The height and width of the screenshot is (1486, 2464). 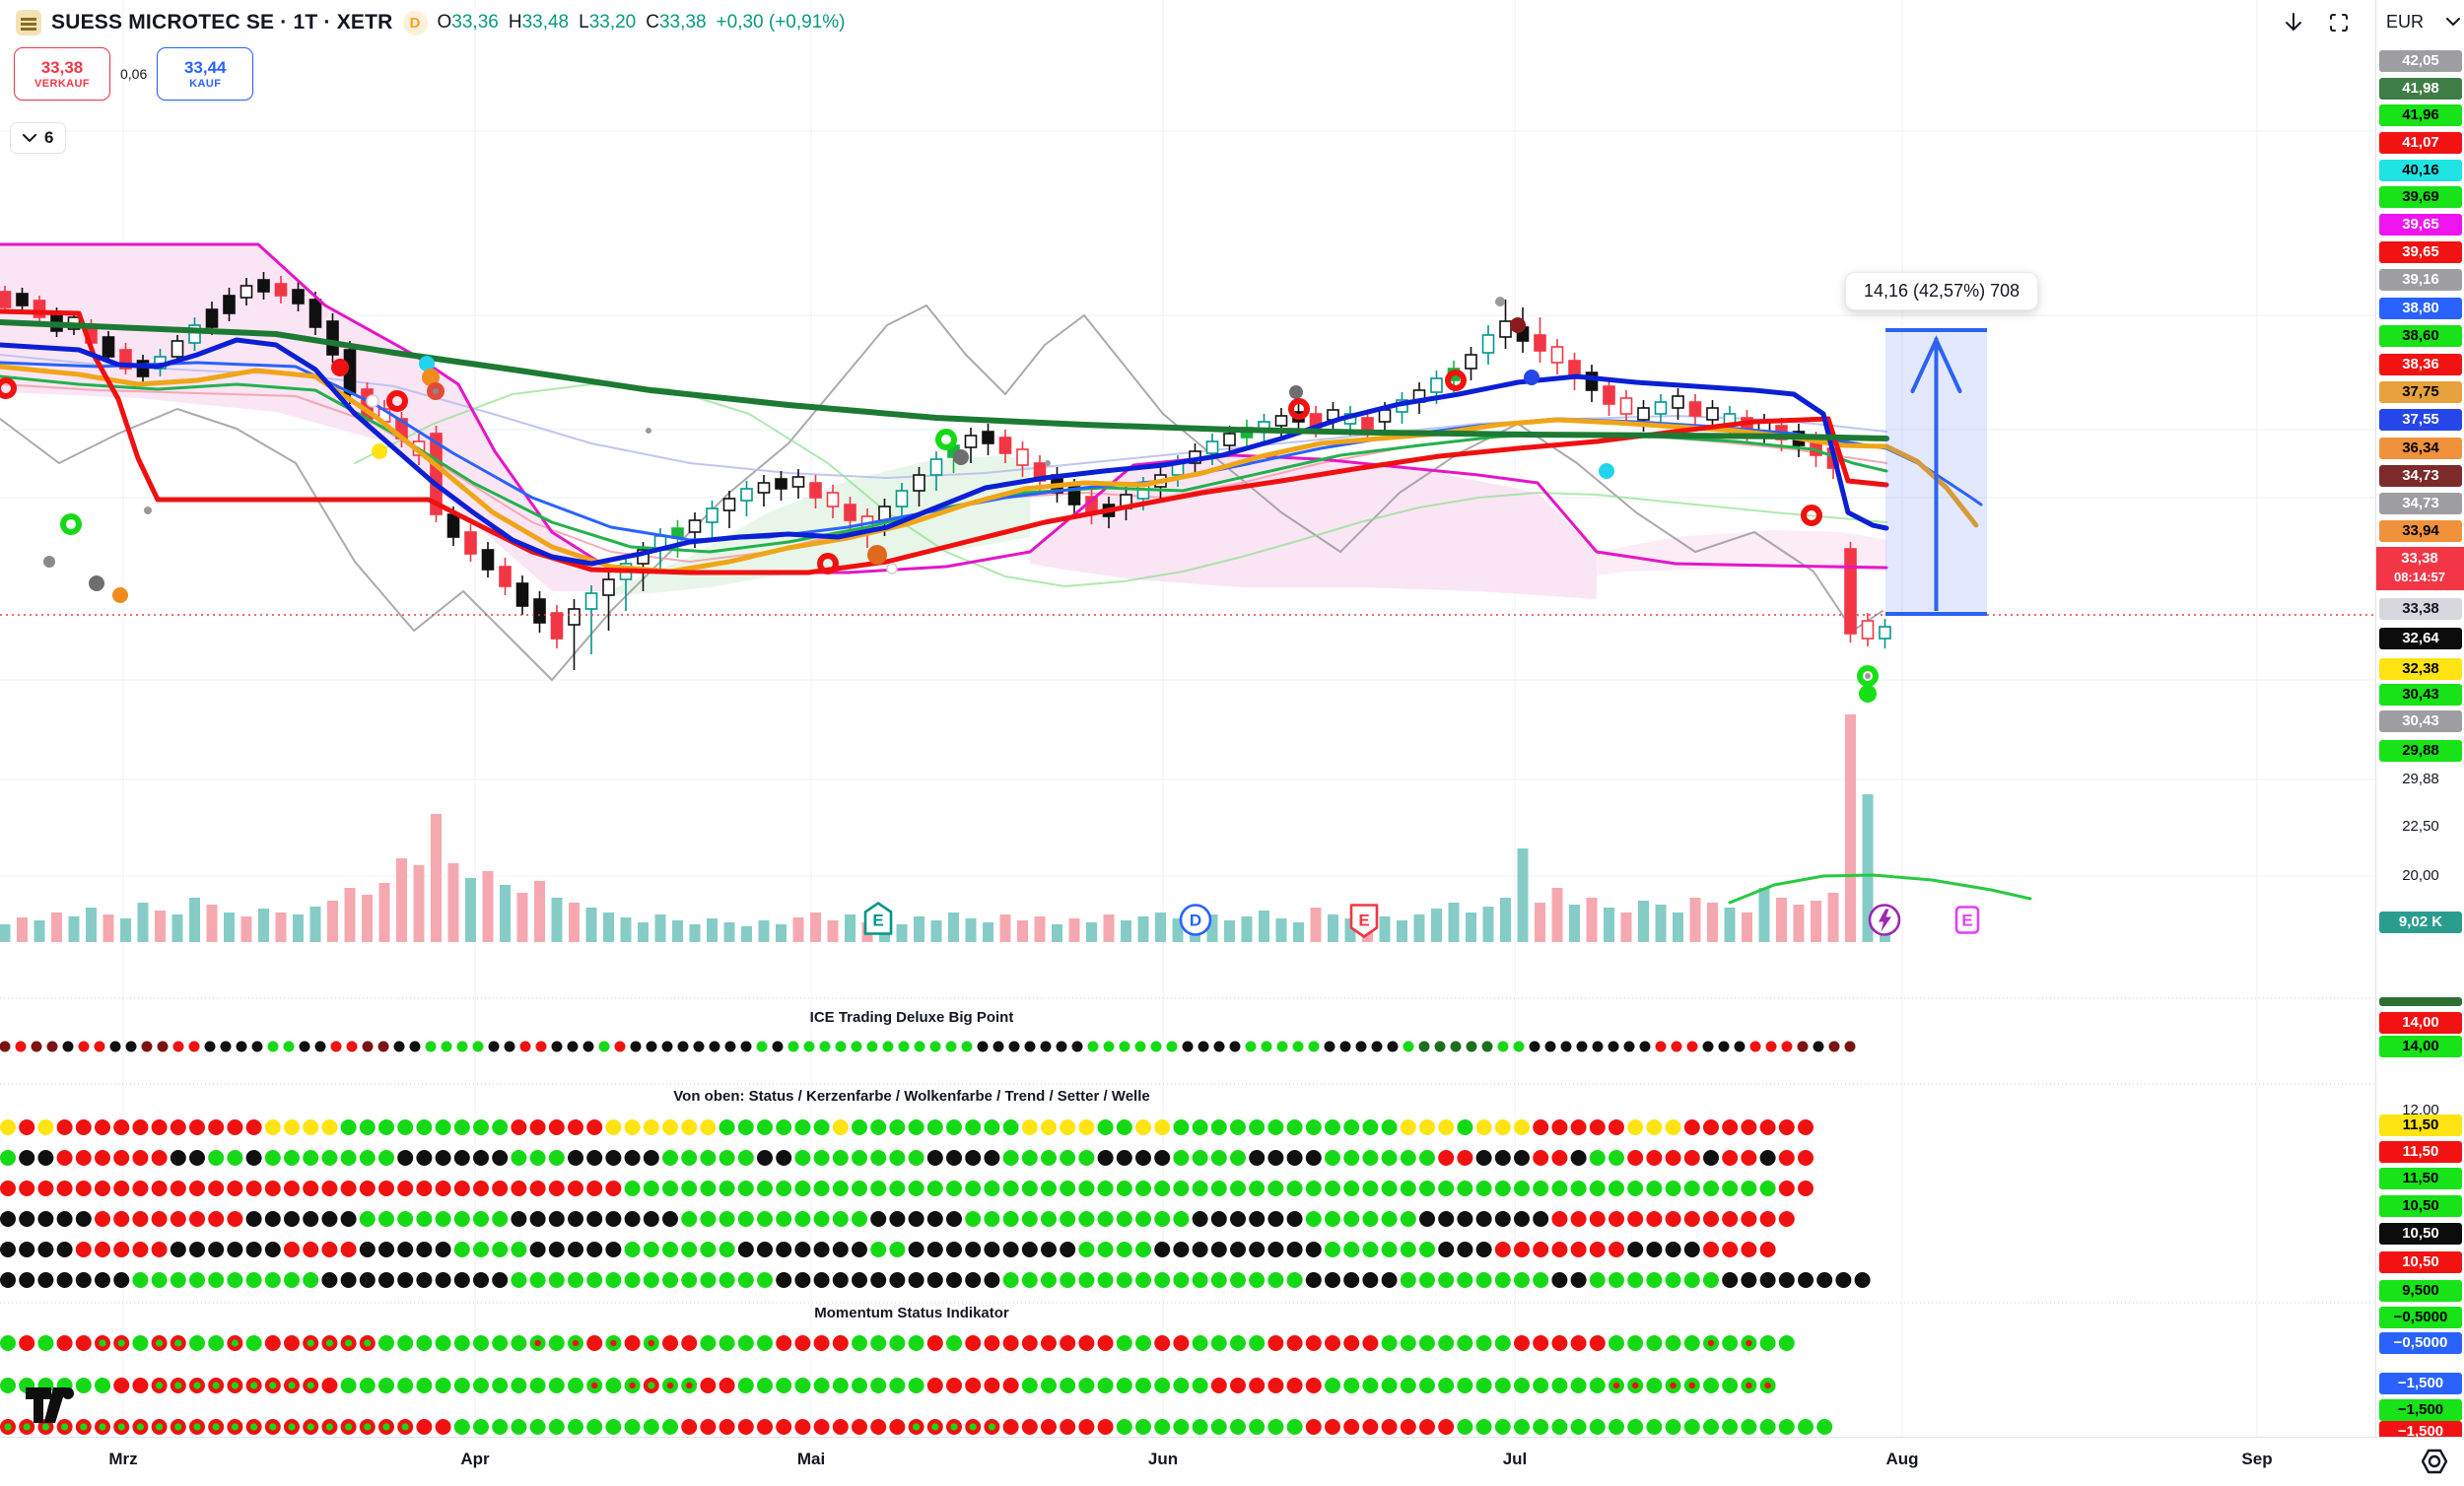 I want to click on sell-button: 33,38 VERKAUF, so click(x=62, y=74).